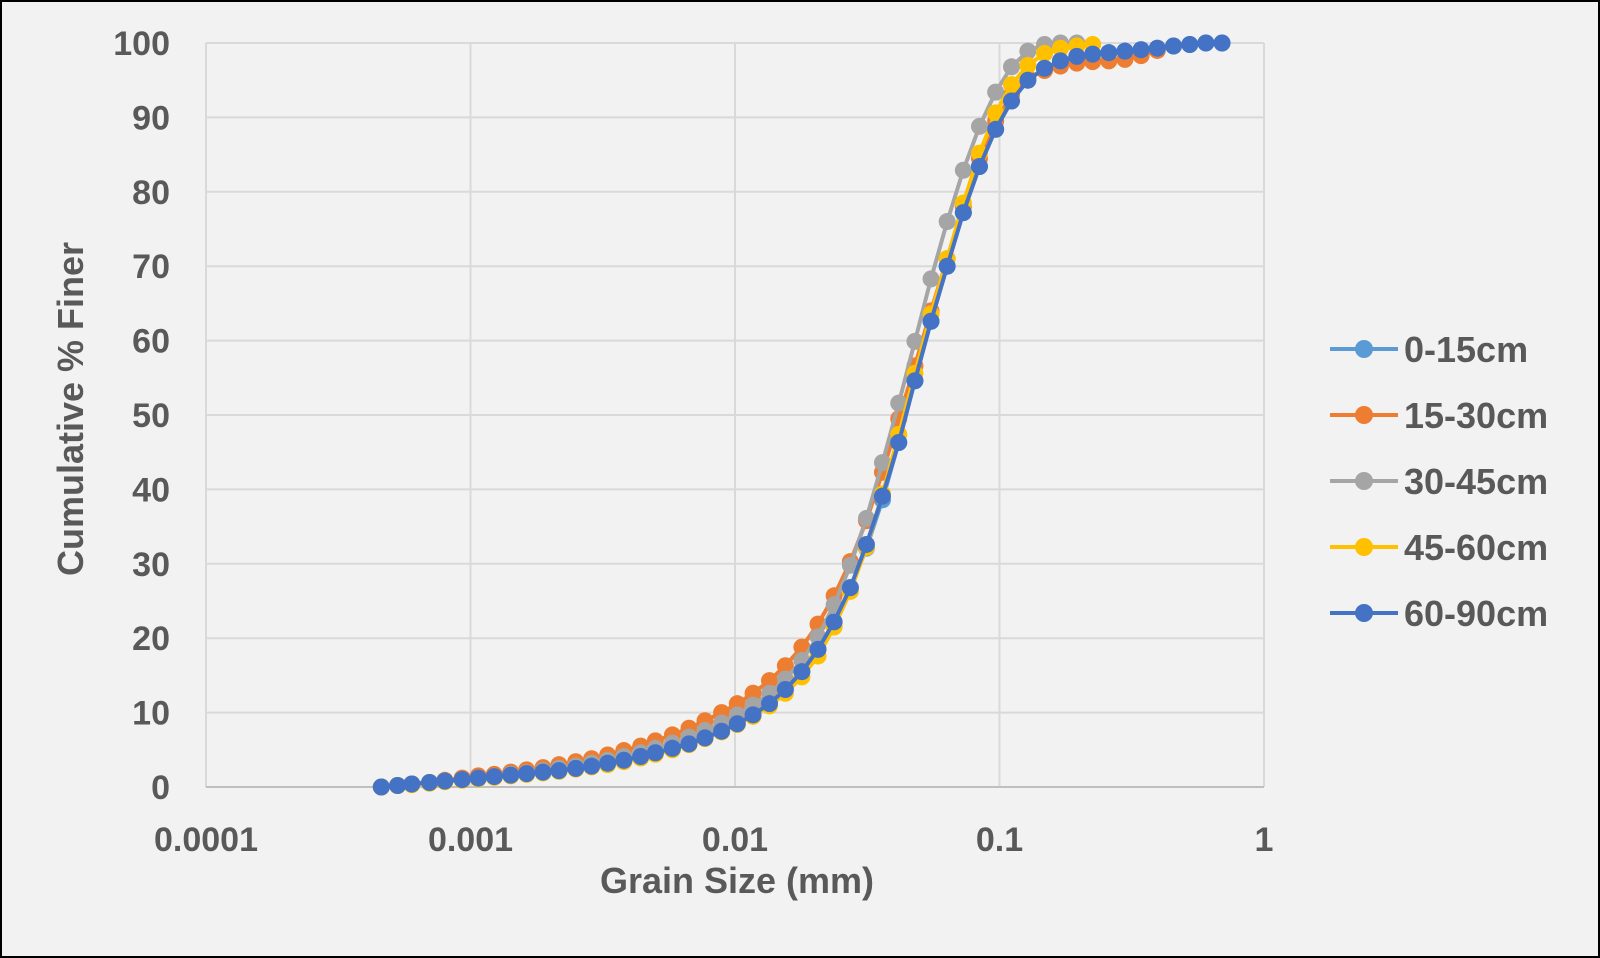 The image size is (1600, 958). What do you see at coordinates (151, 490) in the screenshot?
I see `y-tick-label: 40` at bounding box center [151, 490].